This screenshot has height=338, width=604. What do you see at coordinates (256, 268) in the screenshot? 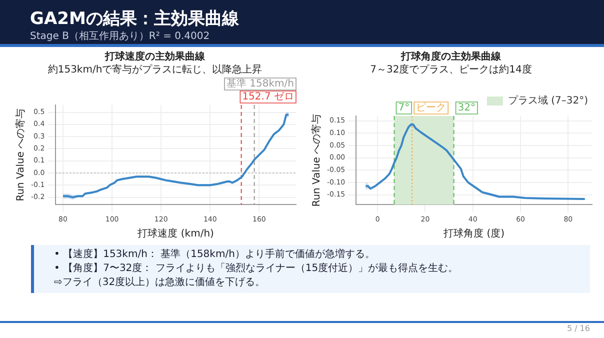
I see `text: • 【角度】7〜32度： フライよりも「強烈なライナー（15度付近）」が最も得点を生む。` at bounding box center [256, 268].